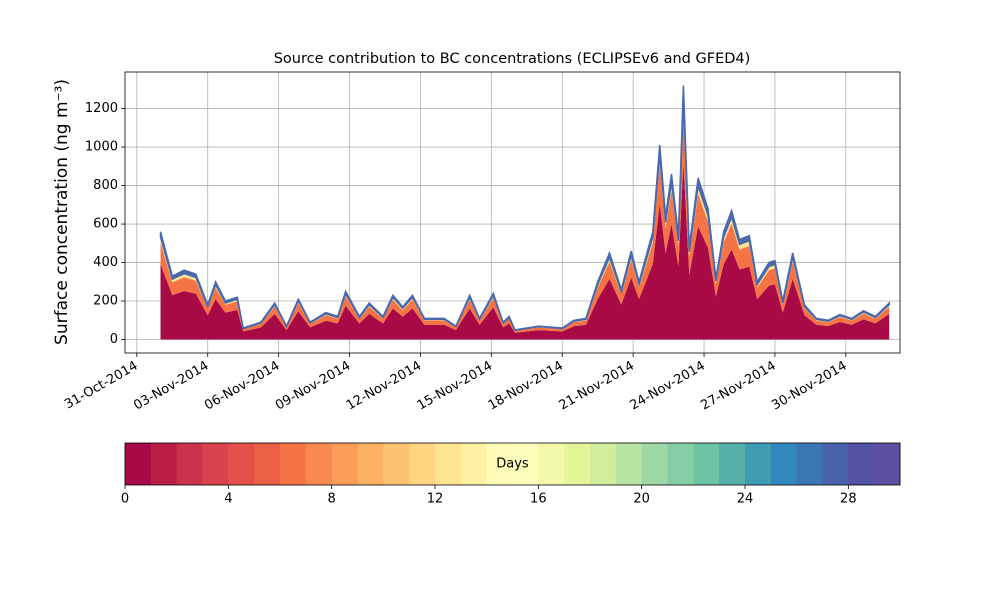 This screenshot has width=1000, height=600. What do you see at coordinates (809, 386) in the screenshot?
I see `x-tick-label: 30-Nov-2014` at bounding box center [809, 386].